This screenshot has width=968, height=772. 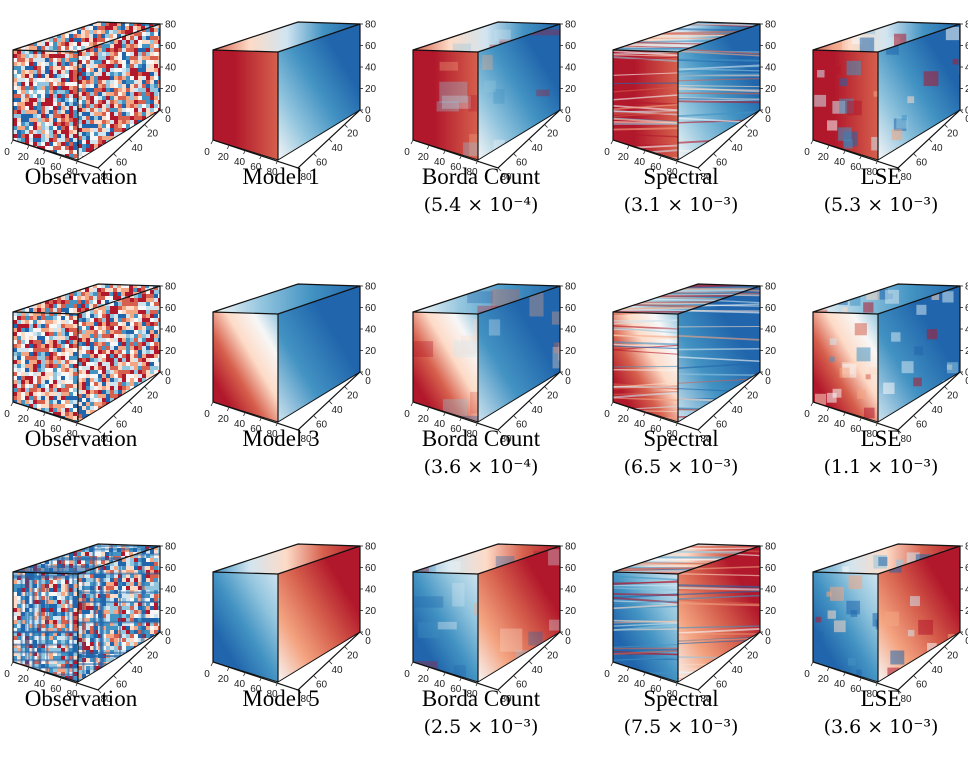 I want to click on panel-score: (5.4 × 10⁻⁴), so click(x=481, y=205).